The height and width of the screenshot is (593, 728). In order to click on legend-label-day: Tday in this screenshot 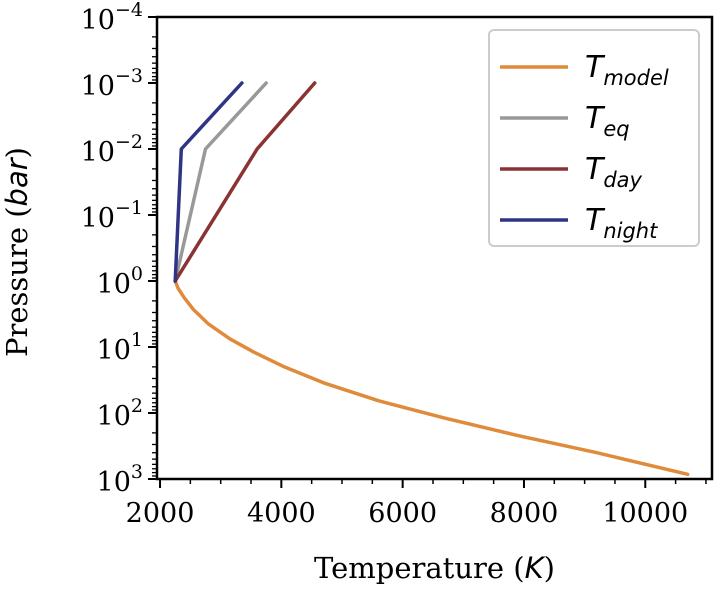, I will do `click(614, 172)`.